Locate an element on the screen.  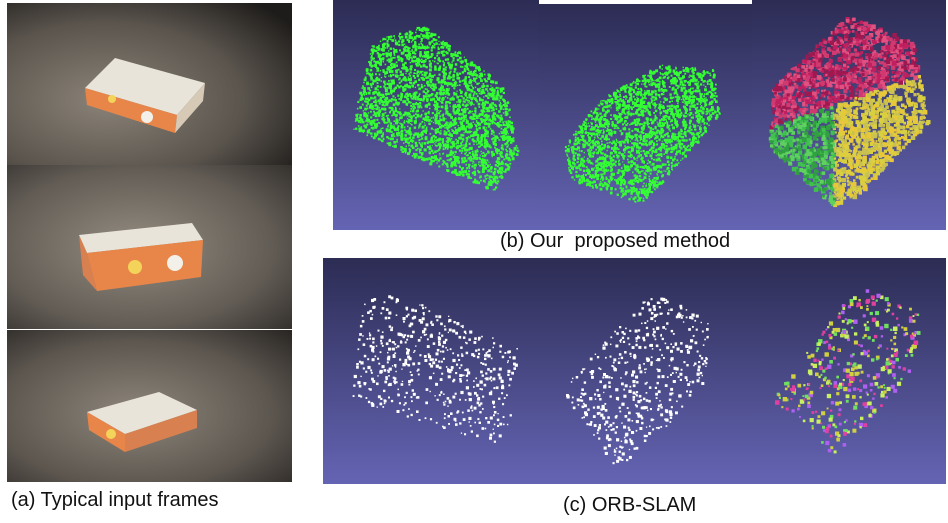
dense-colored-view is located at coordinates (849, 115).